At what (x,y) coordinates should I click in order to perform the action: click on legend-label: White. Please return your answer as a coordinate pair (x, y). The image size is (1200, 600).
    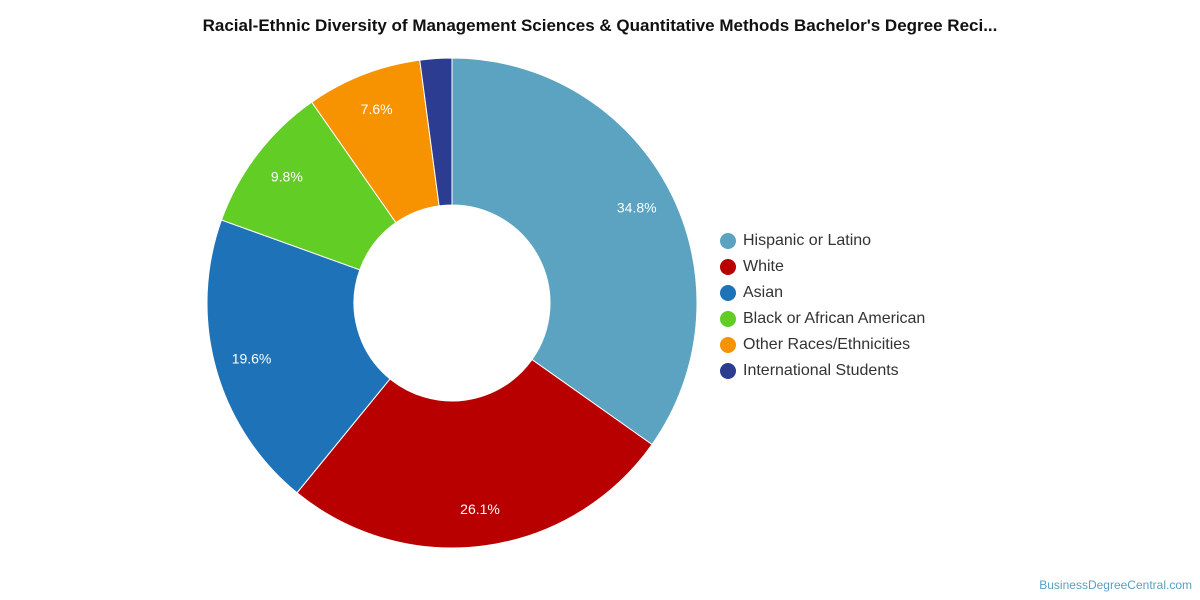
    Looking at the image, I should click on (763, 266).